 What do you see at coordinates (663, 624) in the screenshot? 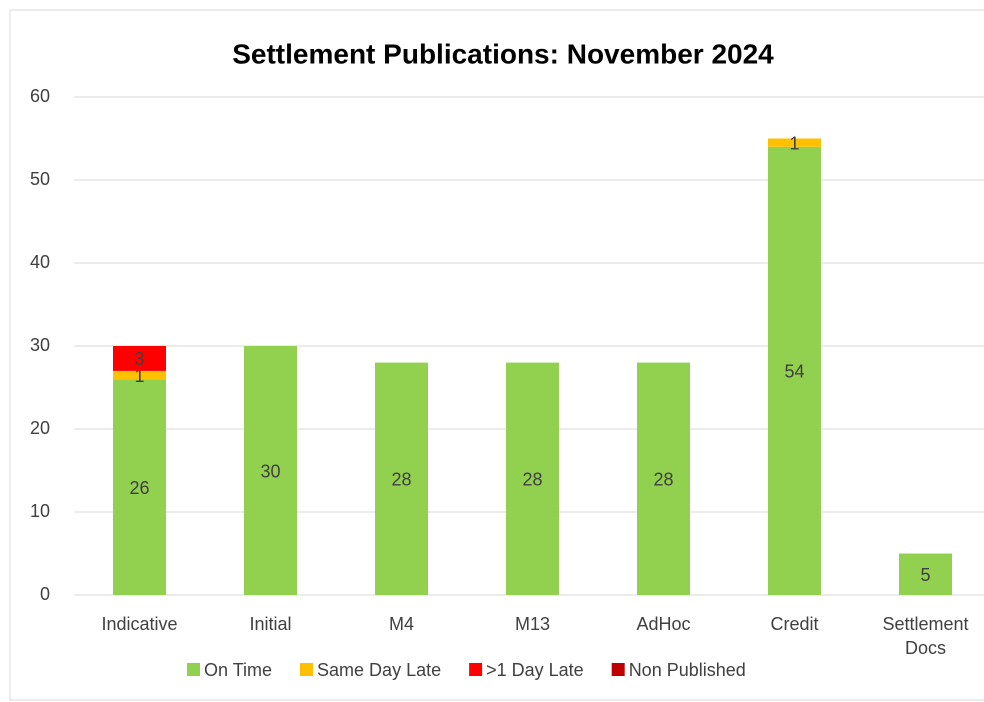
I see `x-tick-label: AdHoc` at bounding box center [663, 624].